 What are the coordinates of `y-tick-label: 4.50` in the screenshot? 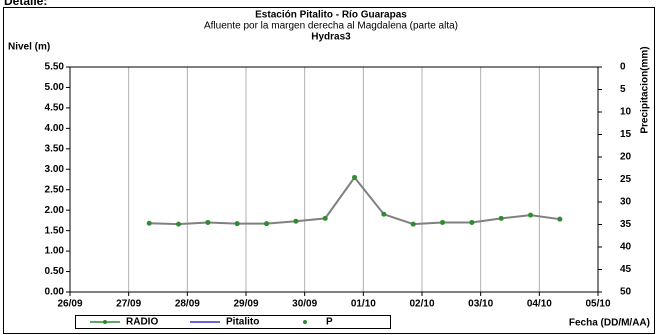 It's located at (55, 108).